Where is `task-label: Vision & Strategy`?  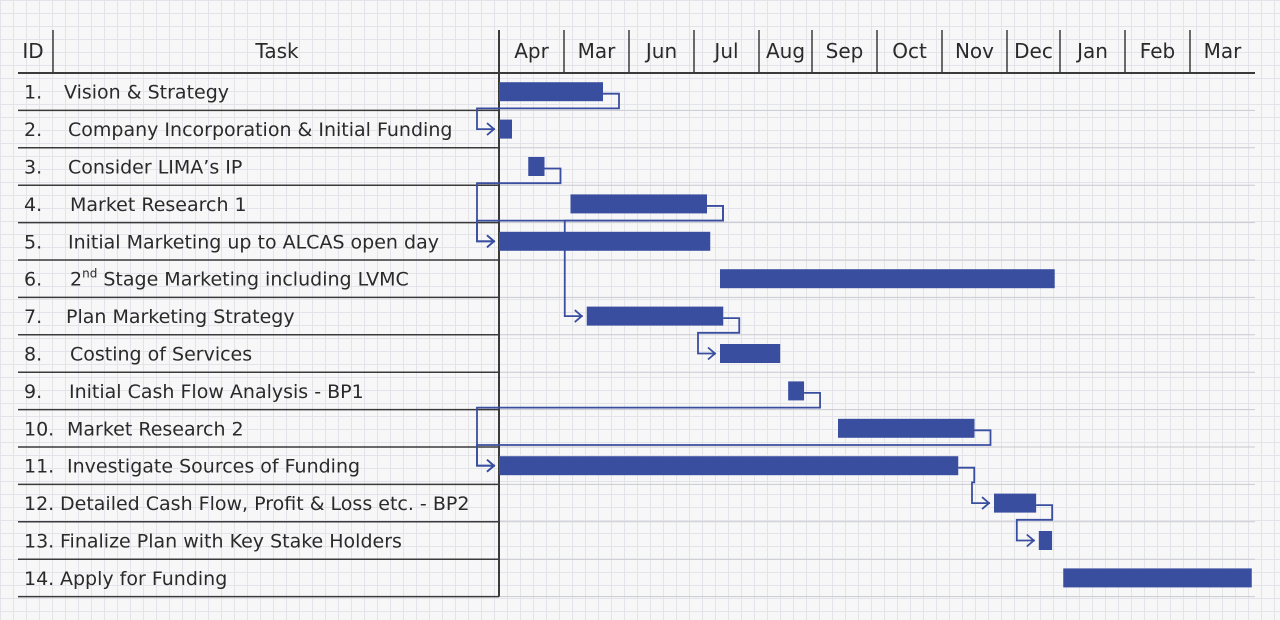
task-label: Vision & Strategy is located at coordinates (146, 93).